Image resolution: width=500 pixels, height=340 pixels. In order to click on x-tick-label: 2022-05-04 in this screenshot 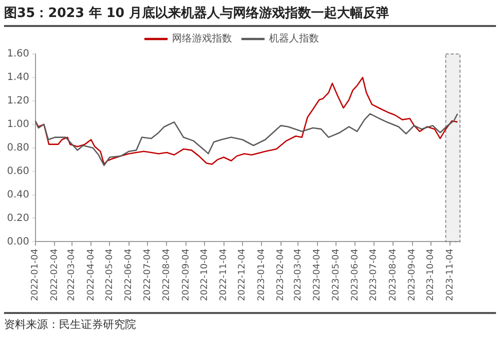, I will do `click(110, 275)`.